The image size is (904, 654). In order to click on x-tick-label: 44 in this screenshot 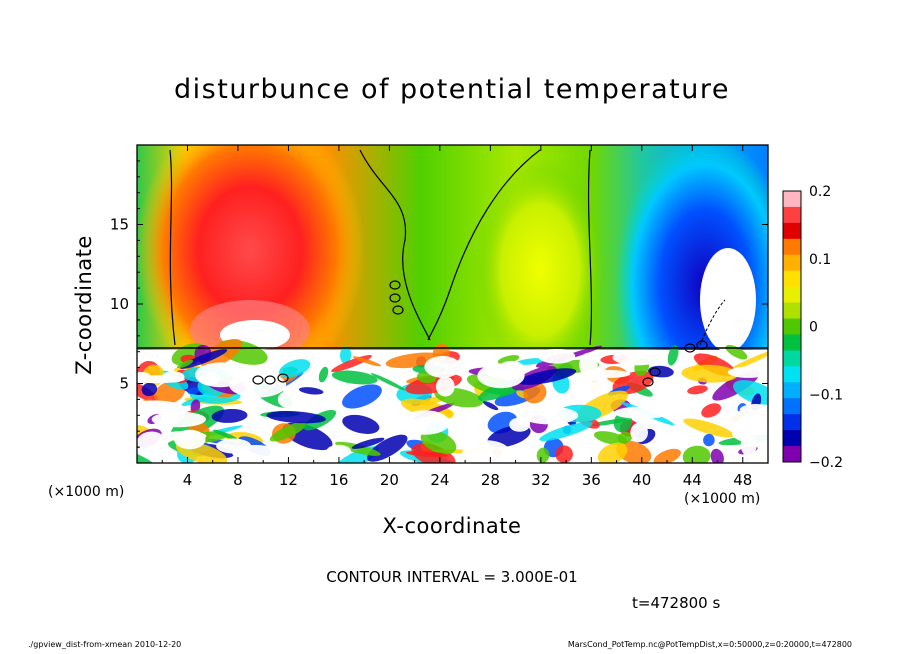, I will do `click(692, 480)`.